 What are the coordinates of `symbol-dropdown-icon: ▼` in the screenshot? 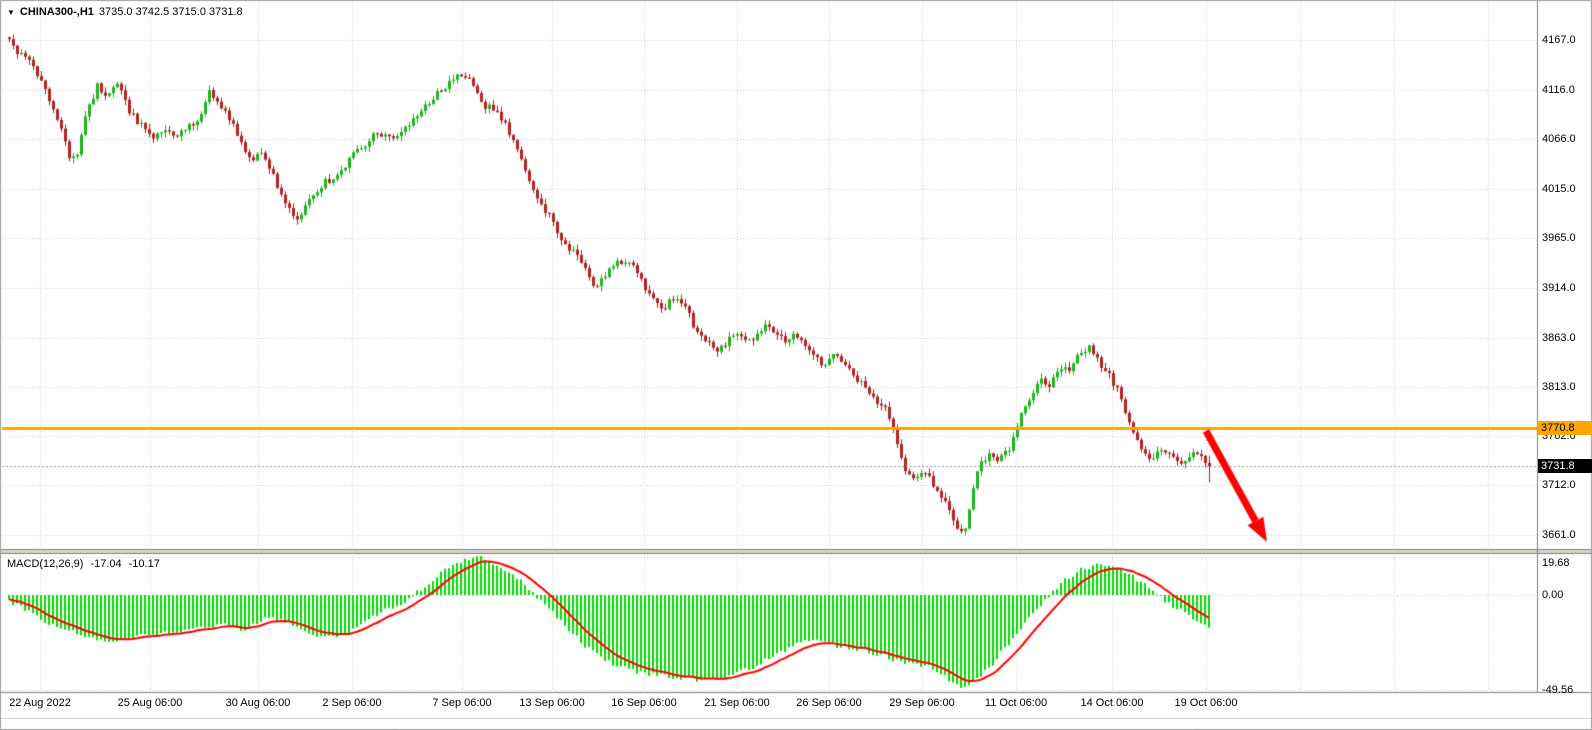 It's located at (11, 12).